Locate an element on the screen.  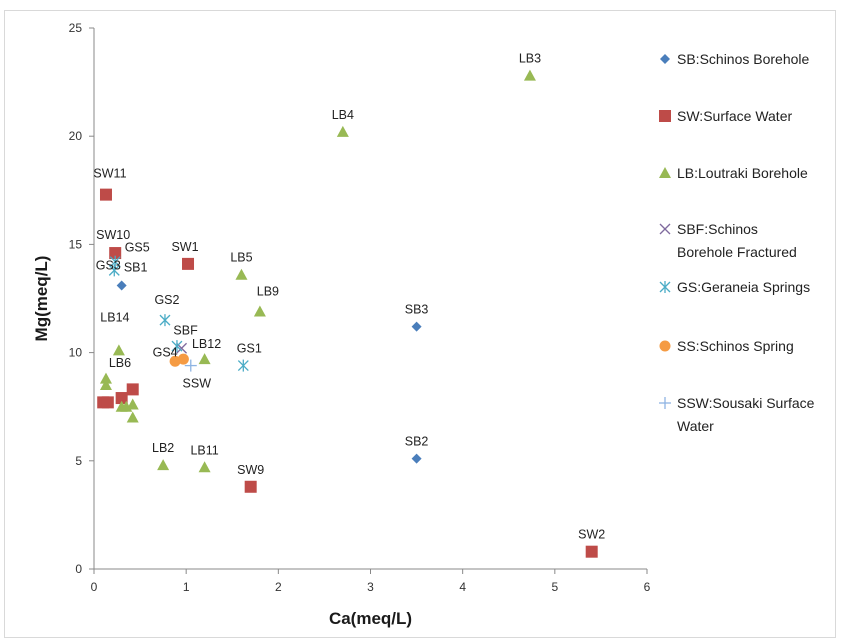
y-axis-ticks: 0 5 10 15 20 25 is located at coordinates (81, 298).